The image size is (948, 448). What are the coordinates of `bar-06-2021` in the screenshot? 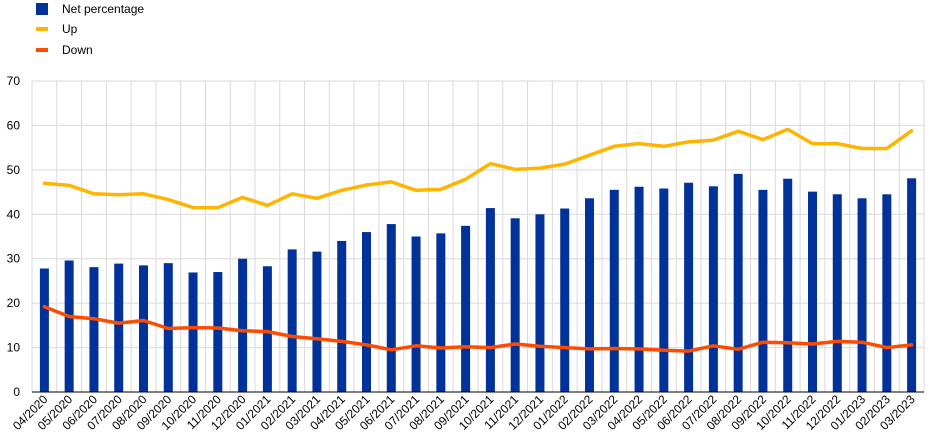 It's located at (391, 308).